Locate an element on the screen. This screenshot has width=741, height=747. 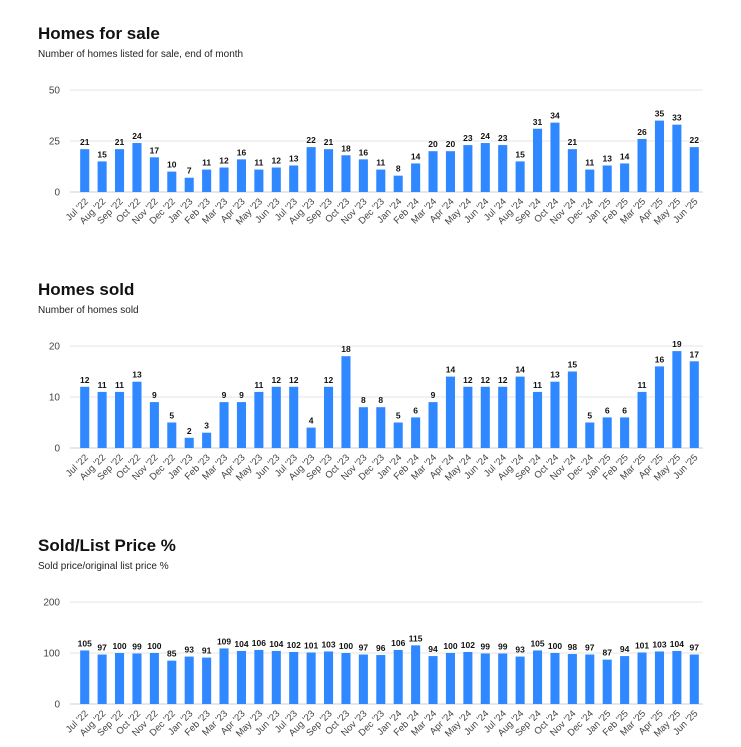
chart-subtitle: Sold price/original list price % is located at coordinates (103, 566).